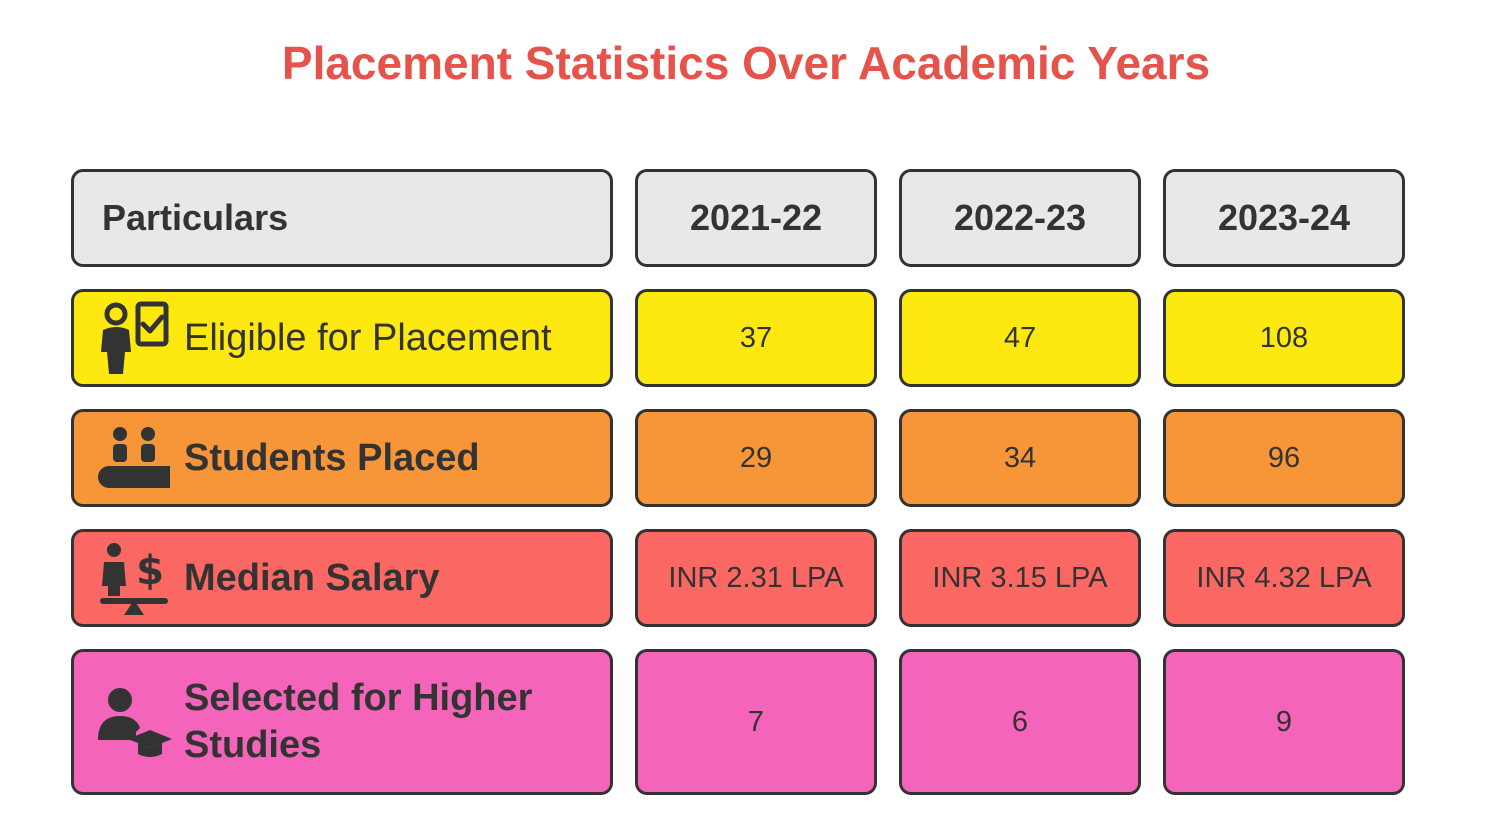 This screenshot has width=1492, height=828. I want to click on header-year-label: 2022-23, so click(1020, 217).